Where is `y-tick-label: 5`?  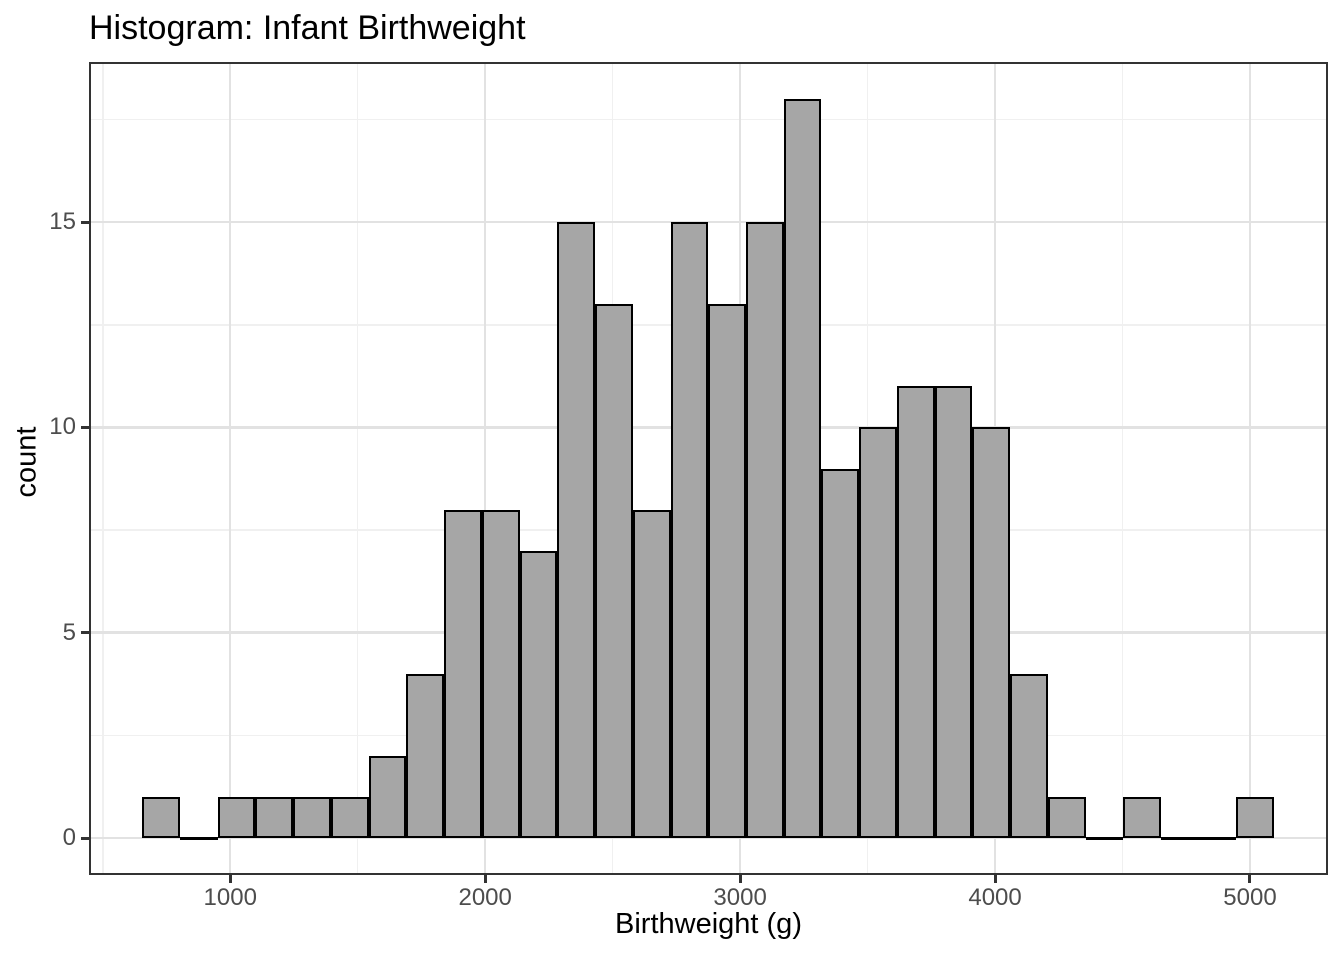 y-tick-label: 5 is located at coordinates (69, 632).